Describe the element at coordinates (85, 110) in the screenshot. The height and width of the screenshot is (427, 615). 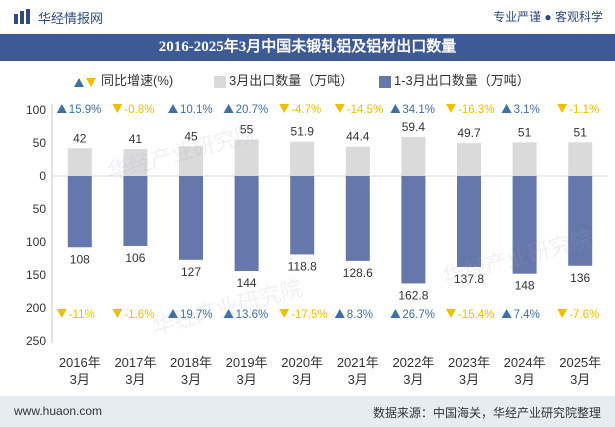
I see `growth-march-label: 15.9%` at that location.